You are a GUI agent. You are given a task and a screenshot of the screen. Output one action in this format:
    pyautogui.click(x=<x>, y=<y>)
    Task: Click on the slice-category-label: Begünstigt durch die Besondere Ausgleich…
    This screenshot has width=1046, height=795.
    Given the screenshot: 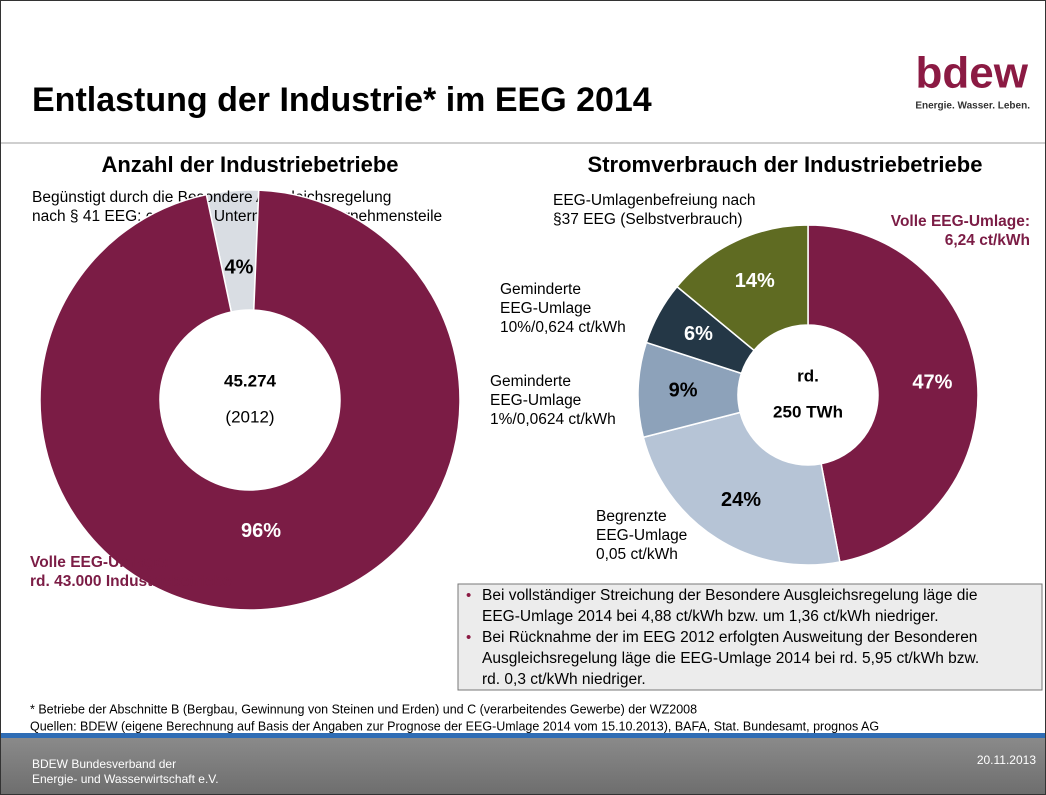 What is the action you would take?
    pyautogui.click(x=211, y=197)
    